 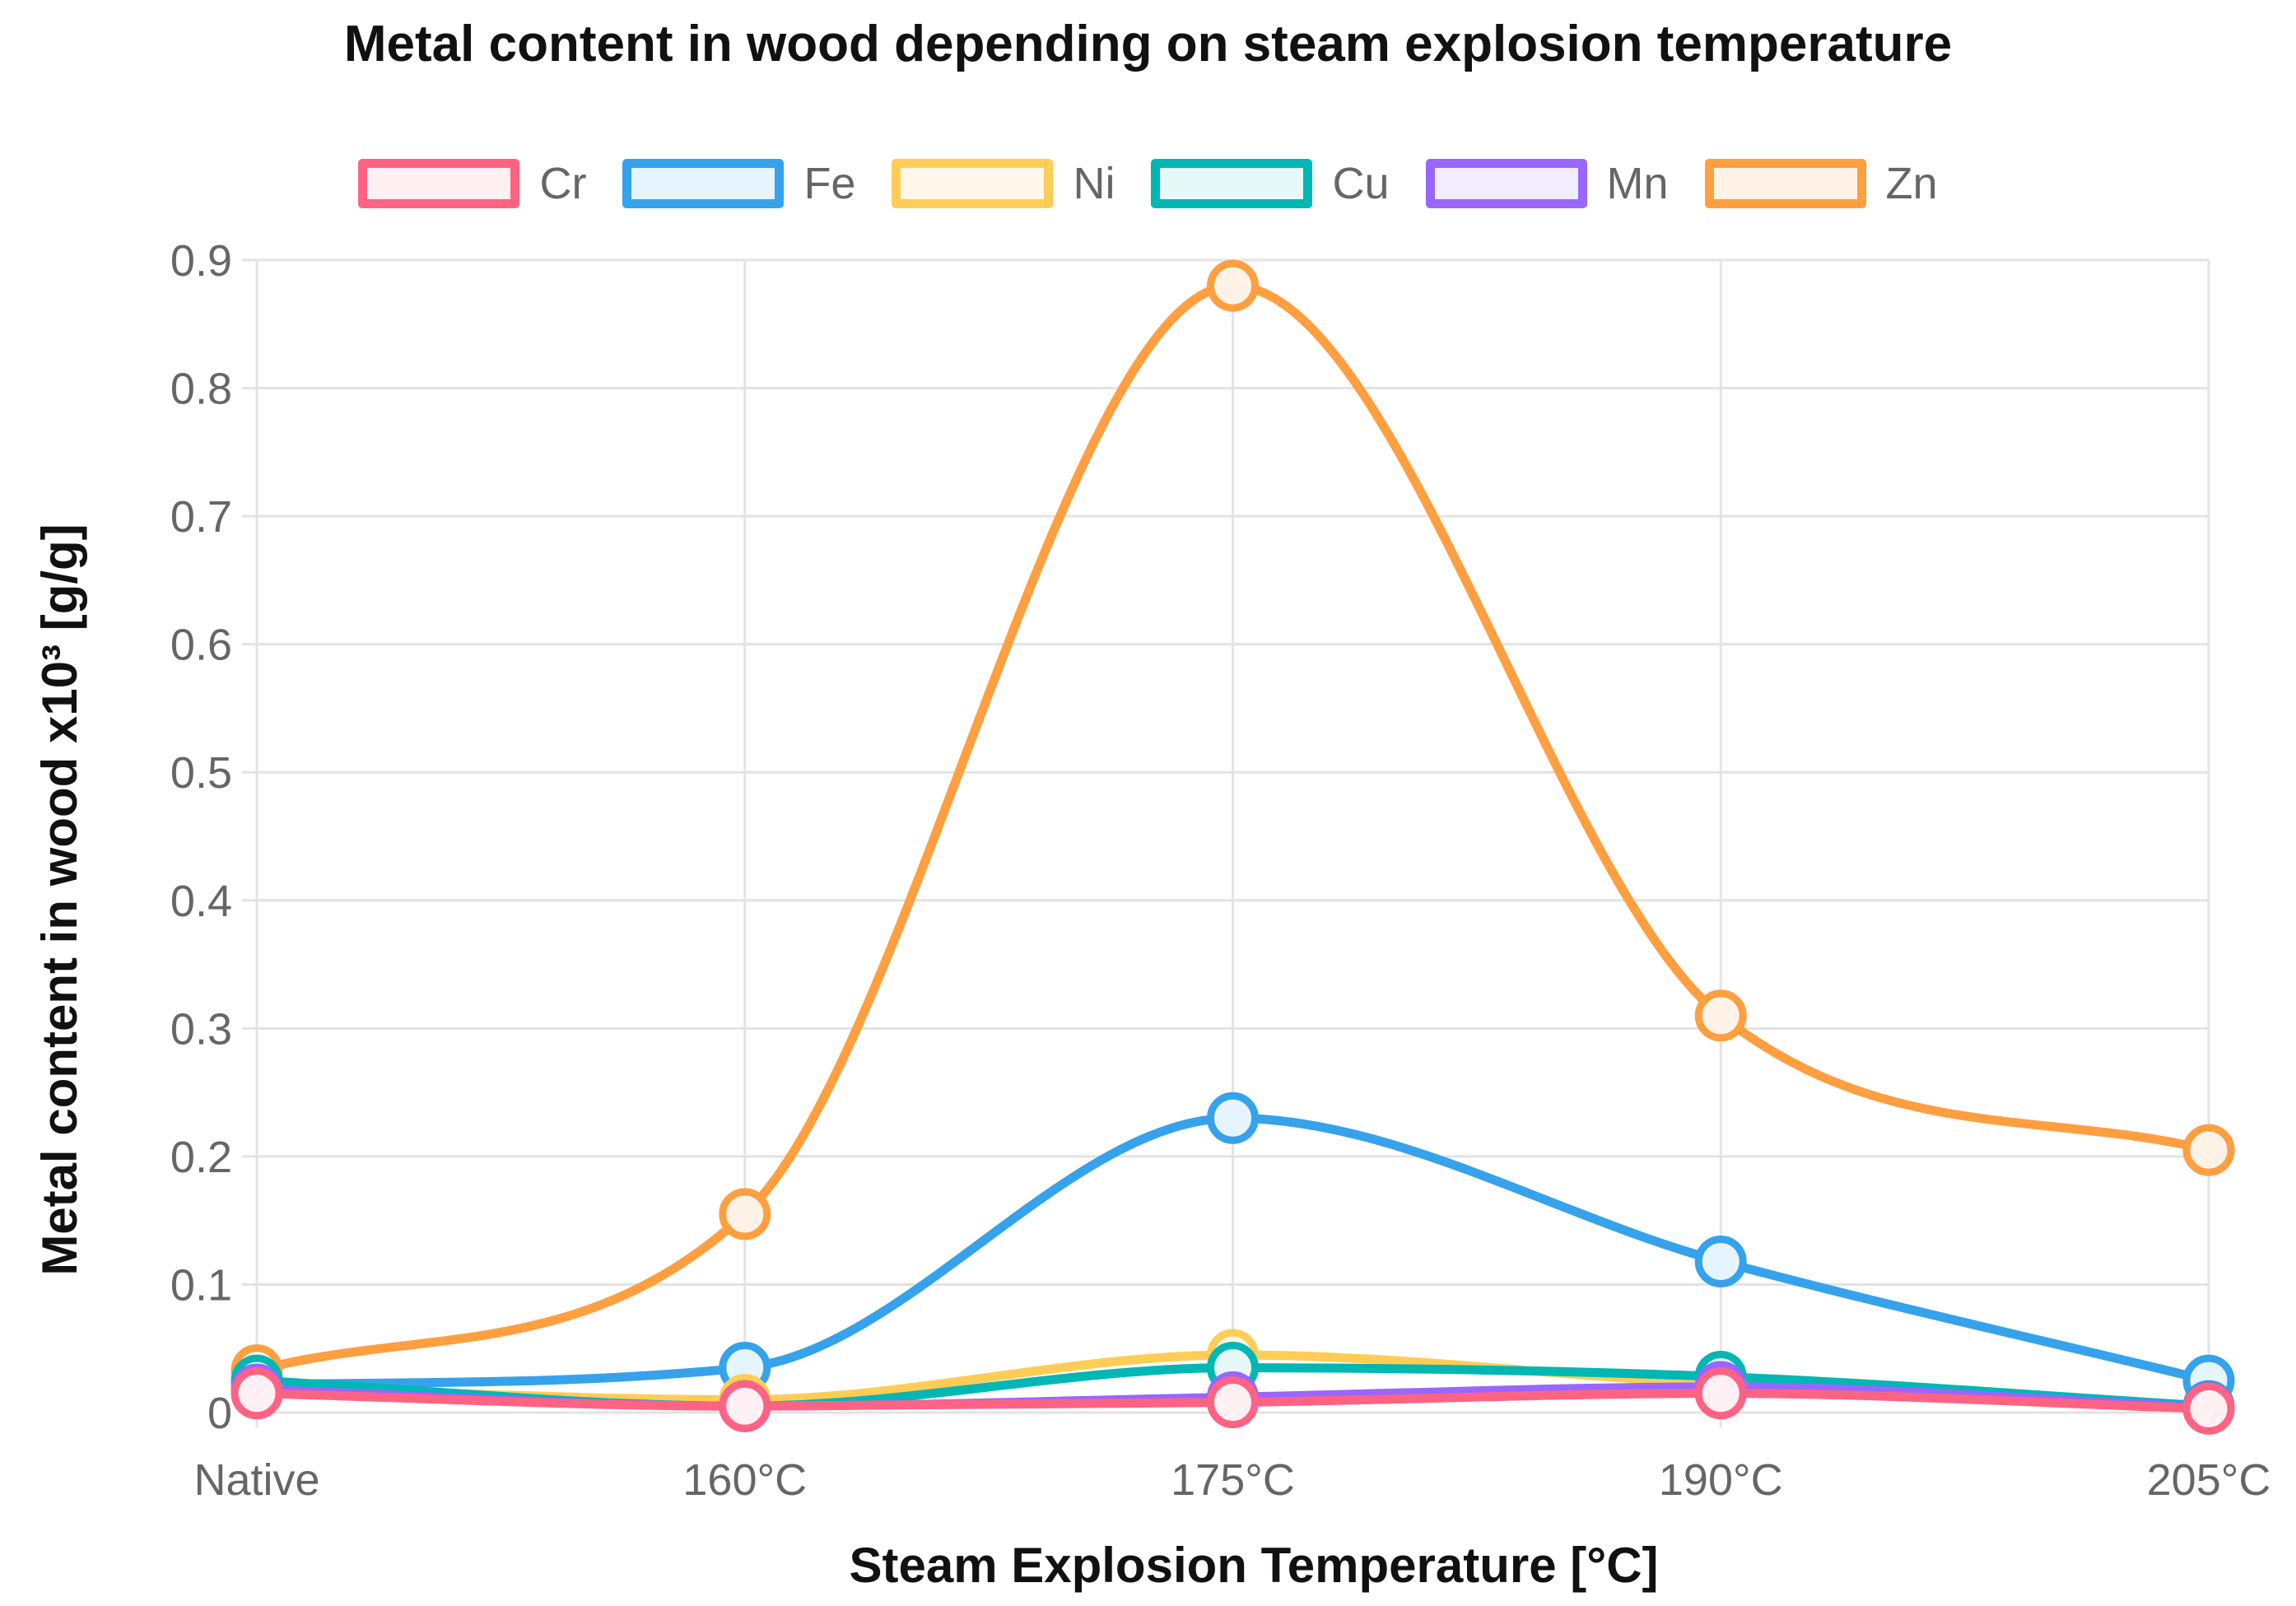 What do you see at coordinates (201, 1029) in the screenshot?
I see `y-tick-label: 0.3` at bounding box center [201, 1029].